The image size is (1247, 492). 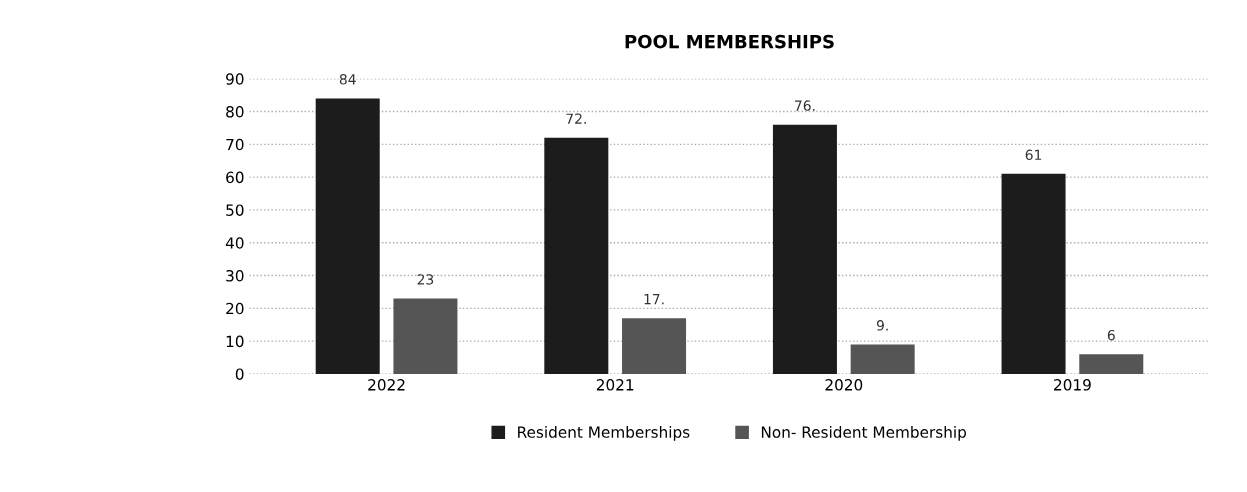 What do you see at coordinates (1033, 155) in the screenshot?
I see `data-label: 61` at bounding box center [1033, 155].